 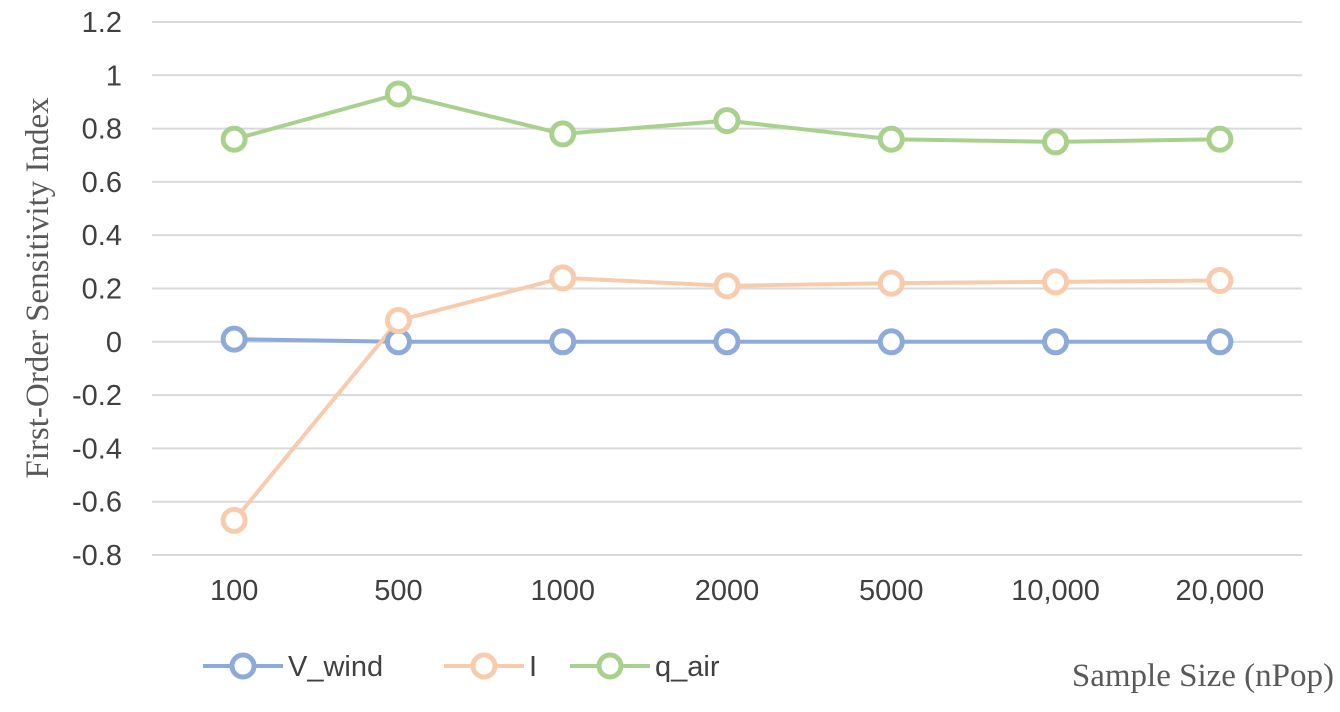 What do you see at coordinates (102, 130) in the screenshot?
I see `y-tick-label: 0.8` at bounding box center [102, 130].